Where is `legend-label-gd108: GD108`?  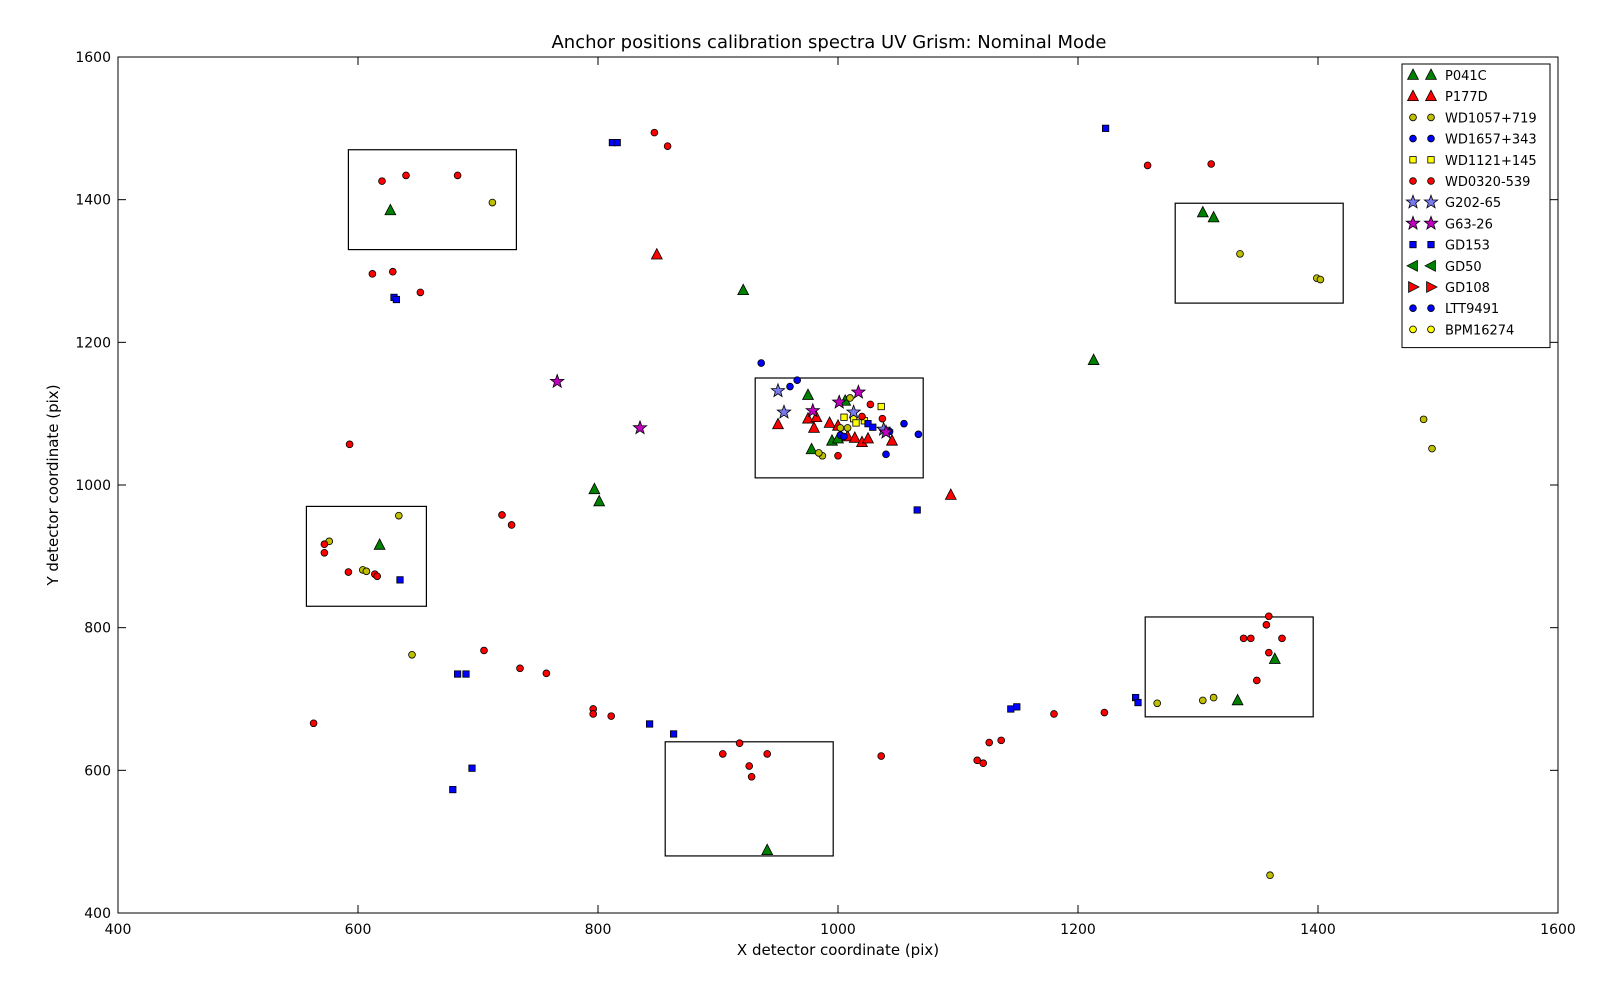 legend-label-gd108: GD108 is located at coordinates (1467, 288).